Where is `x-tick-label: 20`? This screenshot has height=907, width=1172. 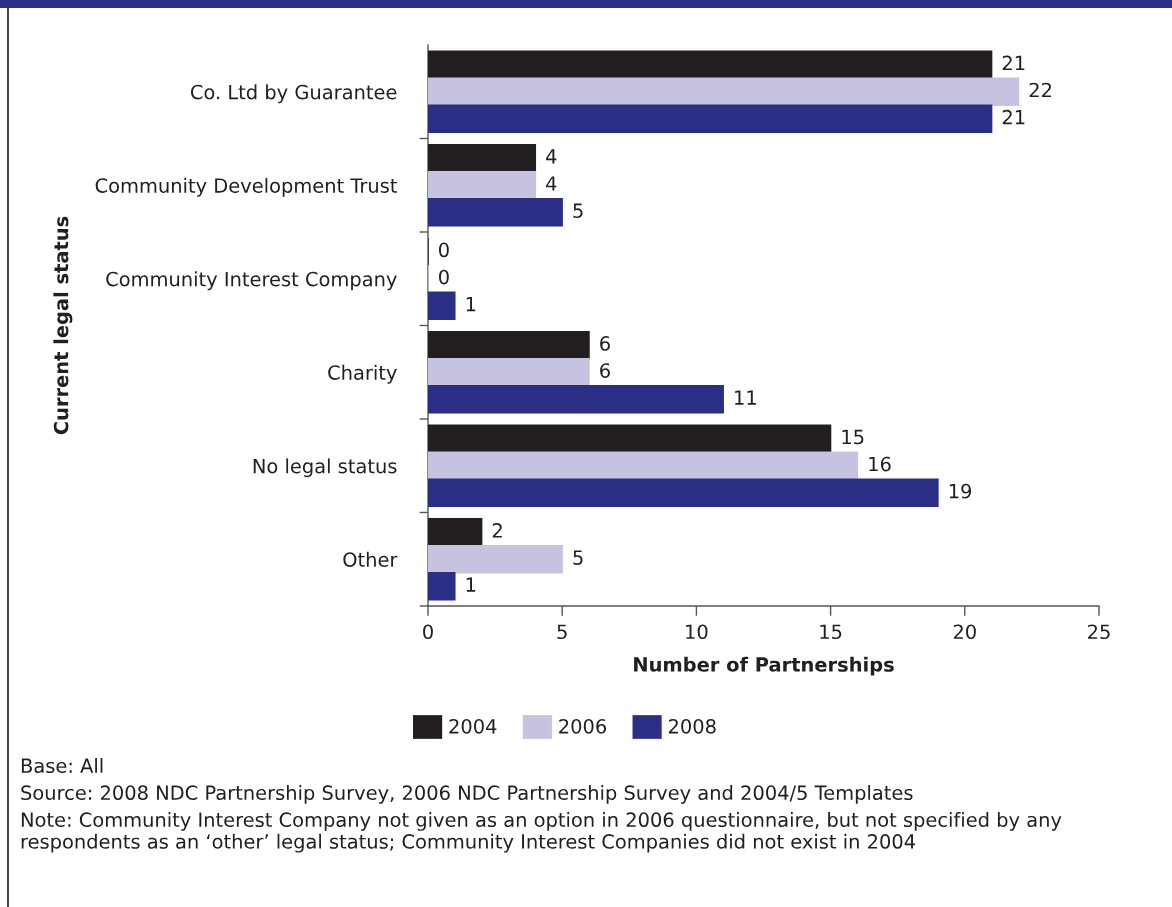
x-tick-label: 20 is located at coordinates (964, 632).